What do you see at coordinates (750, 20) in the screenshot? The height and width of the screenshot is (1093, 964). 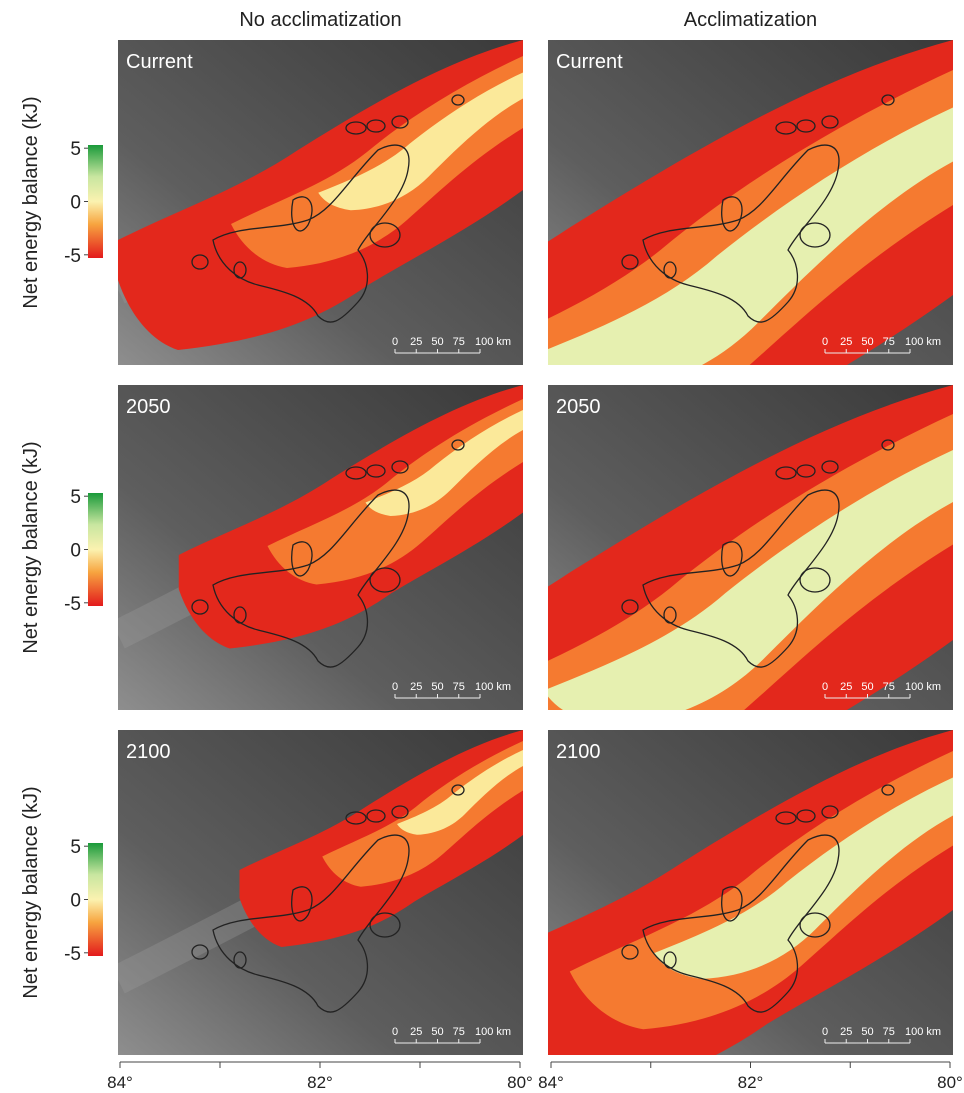 I see `column-title: Acclimatization` at bounding box center [750, 20].